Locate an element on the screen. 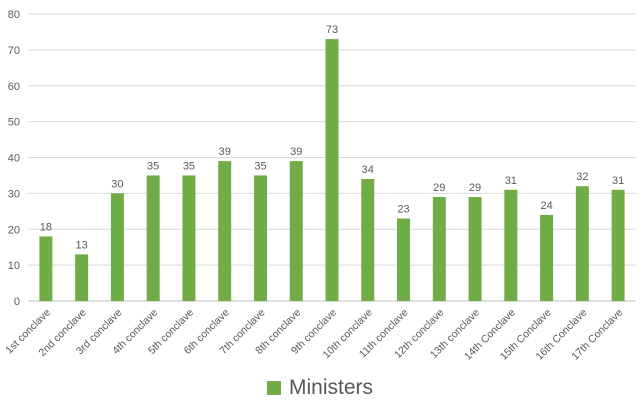  data-label: 34 is located at coordinates (368, 170).